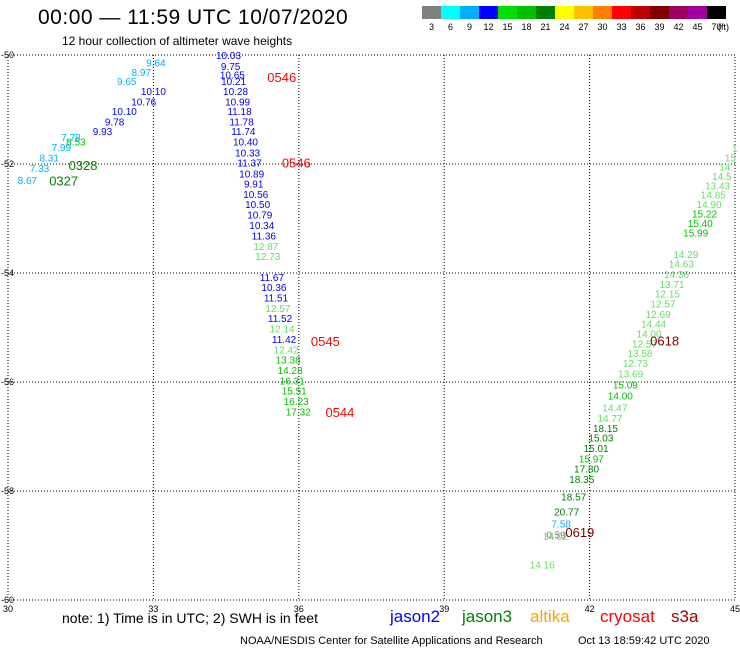 The width and height of the screenshot is (740, 650). What do you see at coordinates (704, 215) in the screenshot?
I see `wave-height-value: 15.22` at bounding box center [704, 215].